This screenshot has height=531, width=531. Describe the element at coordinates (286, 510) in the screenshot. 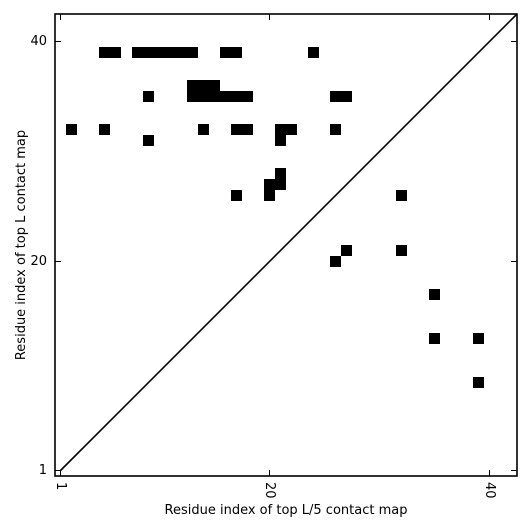

I see `x-axis-label: Residue index of top L/5 contact map` at that location.